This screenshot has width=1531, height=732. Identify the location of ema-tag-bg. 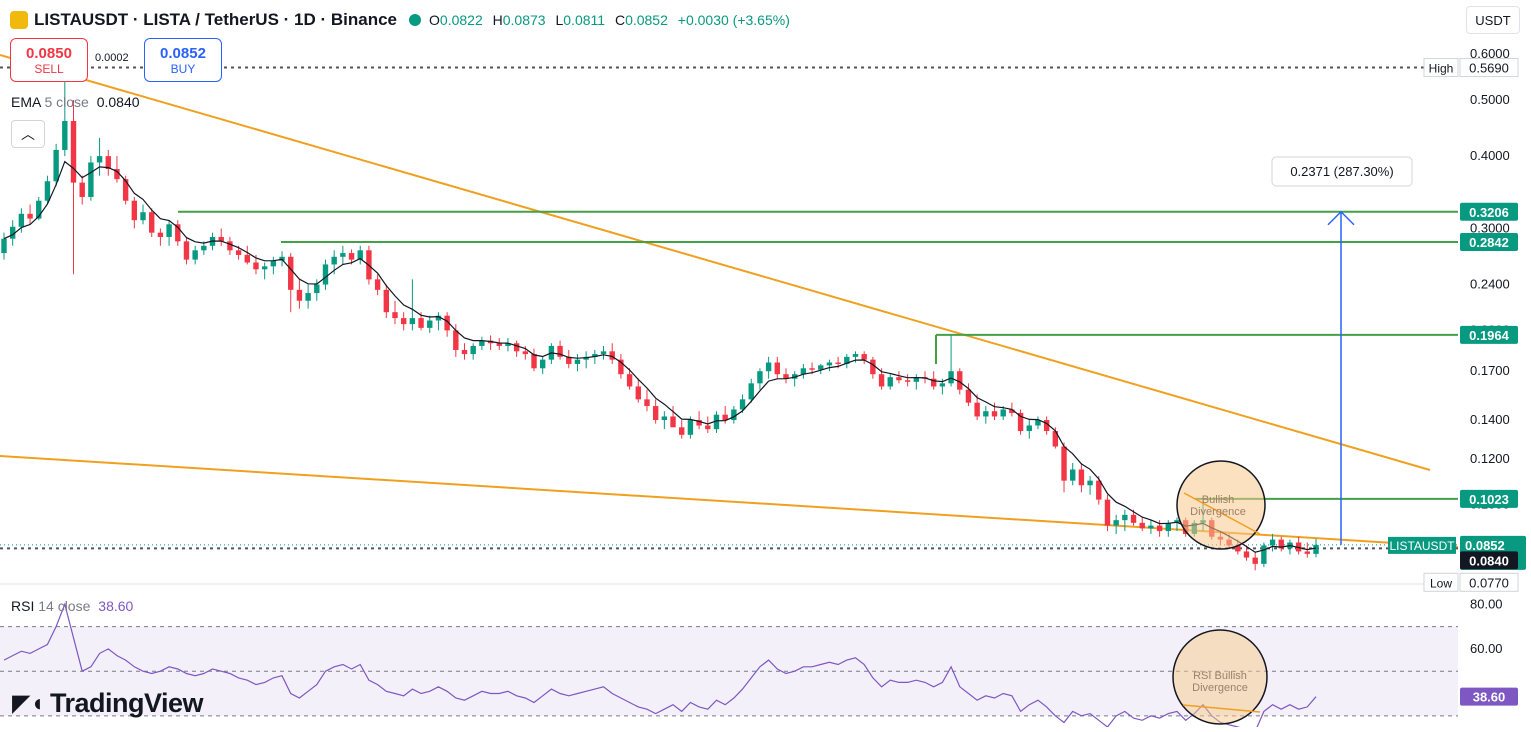
(1489, 560).